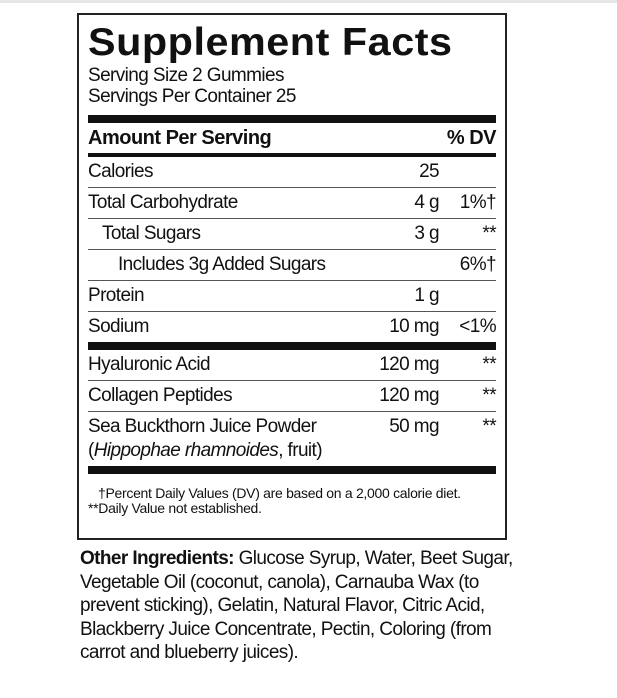 The height and width of the screenshot is (698, 617). I want to click on ingredient-name: Collagen Peptides, so click(160, 395).